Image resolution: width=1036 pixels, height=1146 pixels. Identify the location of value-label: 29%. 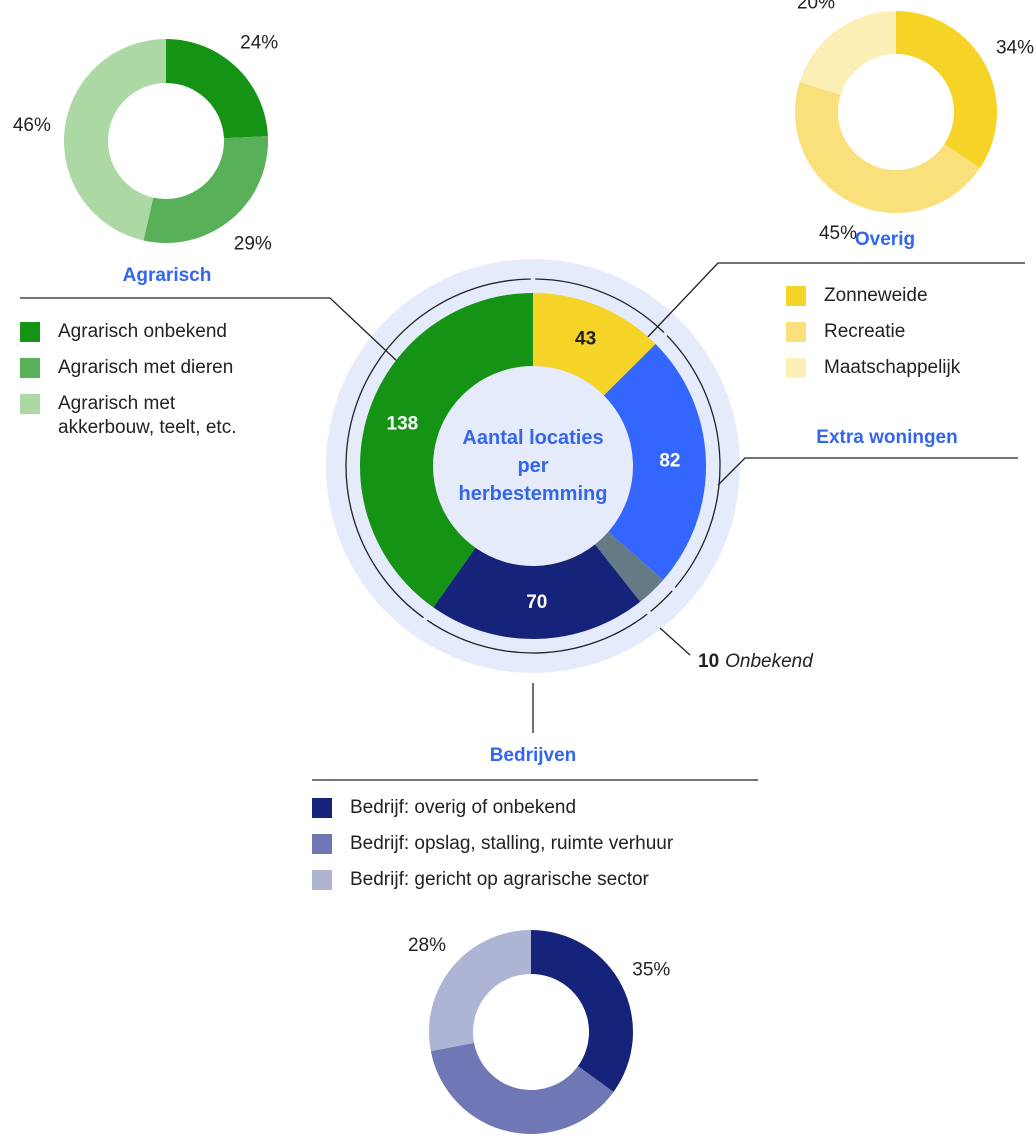
(253, 243).